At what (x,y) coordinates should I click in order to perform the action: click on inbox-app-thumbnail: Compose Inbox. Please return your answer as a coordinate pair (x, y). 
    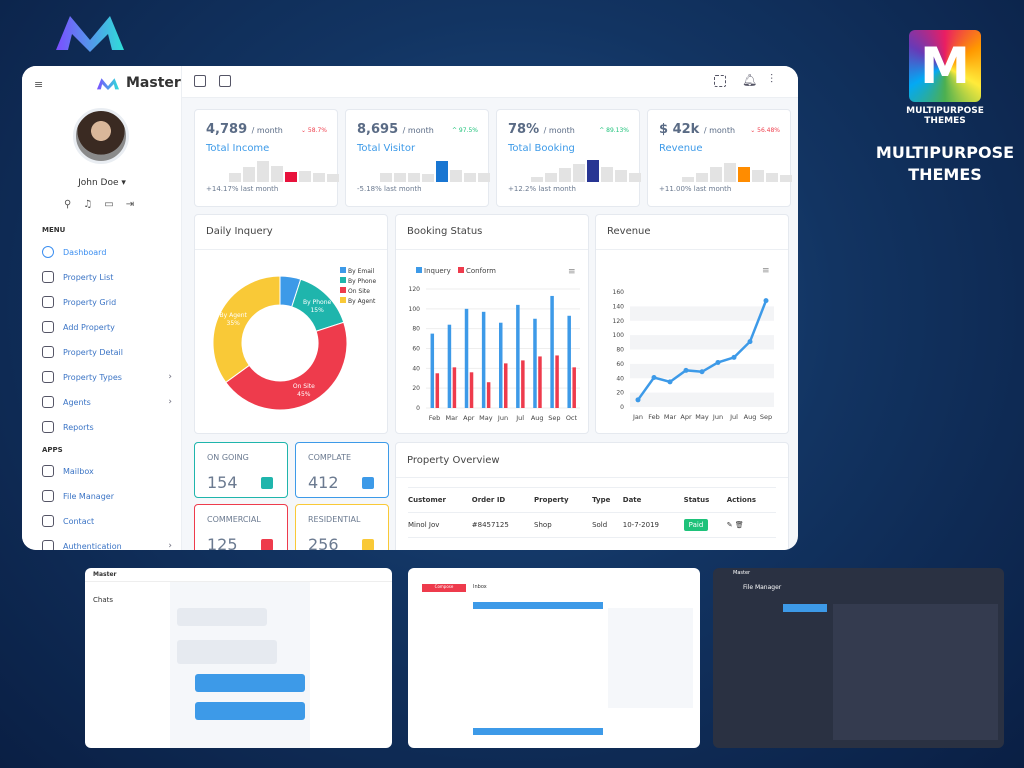
    Looking at the image, I should click on (554, 658).